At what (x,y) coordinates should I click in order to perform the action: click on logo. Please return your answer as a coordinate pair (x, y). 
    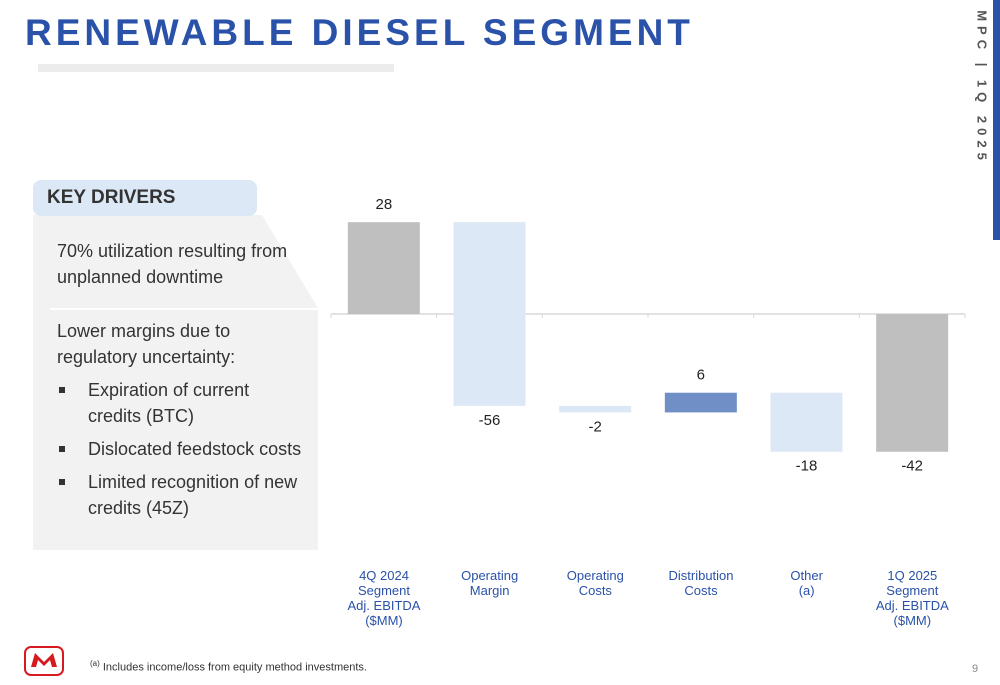
    Looking at the image, I should click on (44, 661).